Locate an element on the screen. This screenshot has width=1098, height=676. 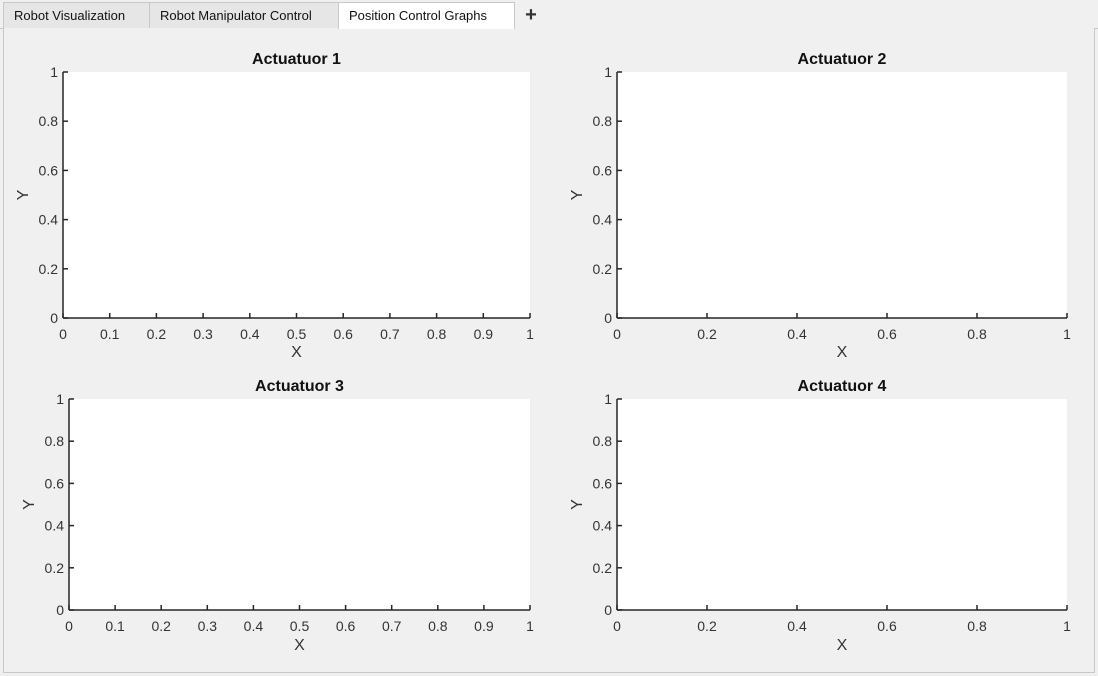
tab-robot-visualization: Robot Visualization is located at coordinates (76, 15).